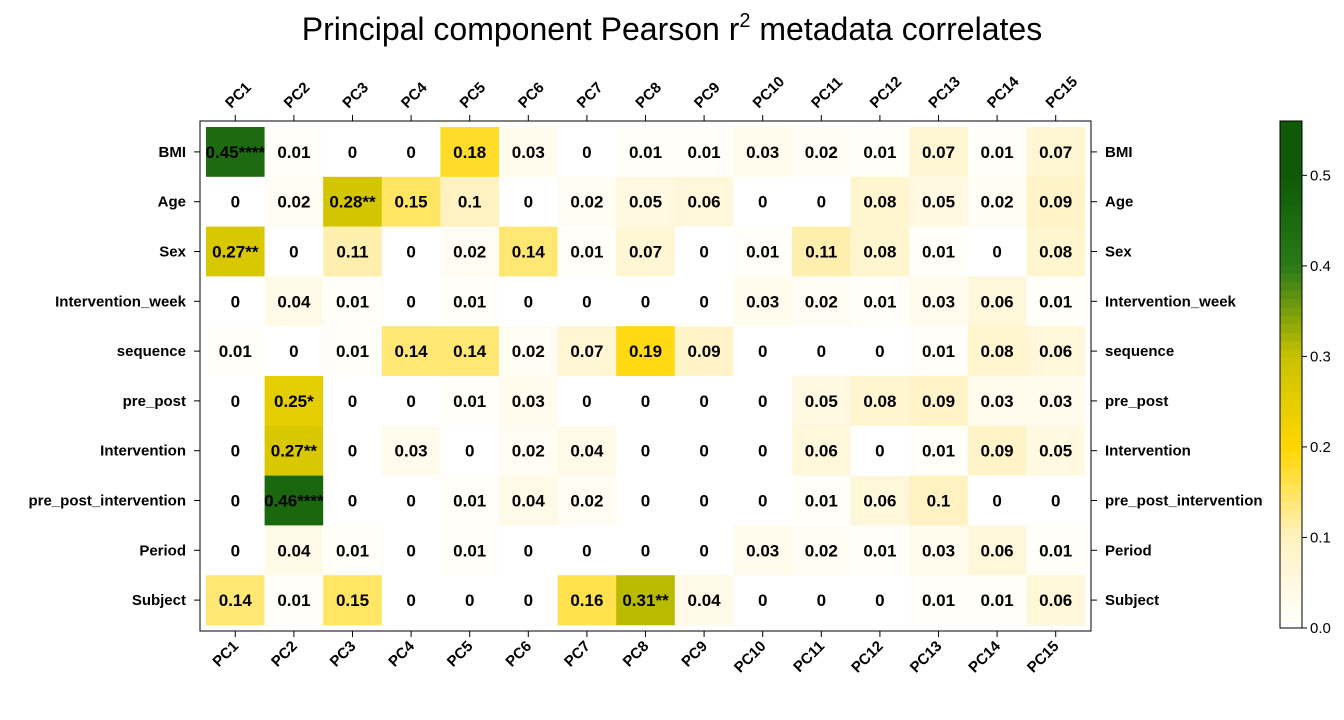 This screenshot has width=1344, height=720. I want to click on x-tick-label-bottom: PC9, so click(694, 654).